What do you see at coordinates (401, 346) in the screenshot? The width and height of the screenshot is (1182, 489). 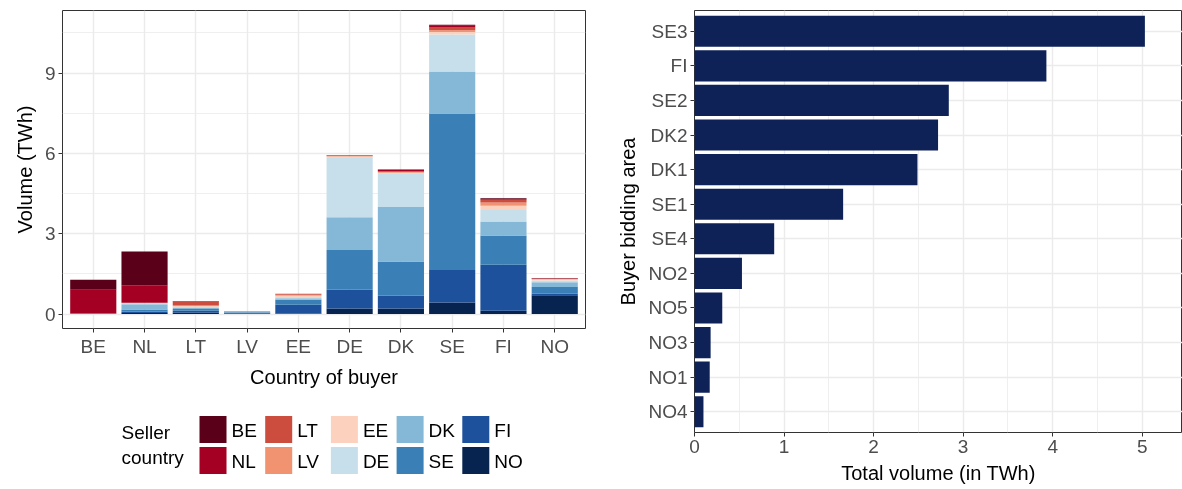 I see `x-tick-label: DK` at bounding box center [401, 346].